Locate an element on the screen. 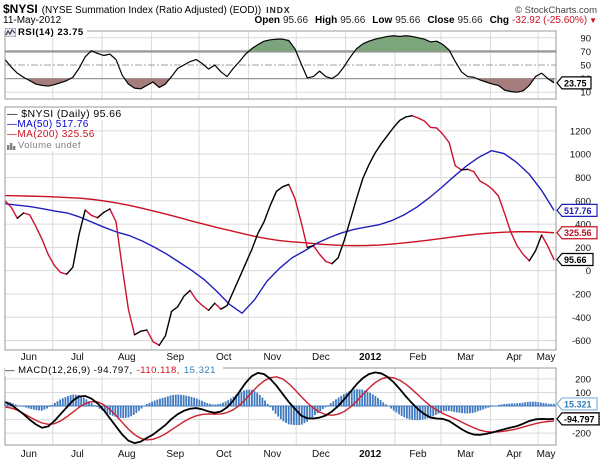 This screenshot has width=600, height=464. legend-item: —MA(50) 517.76 is located at coordinates (48, 124).